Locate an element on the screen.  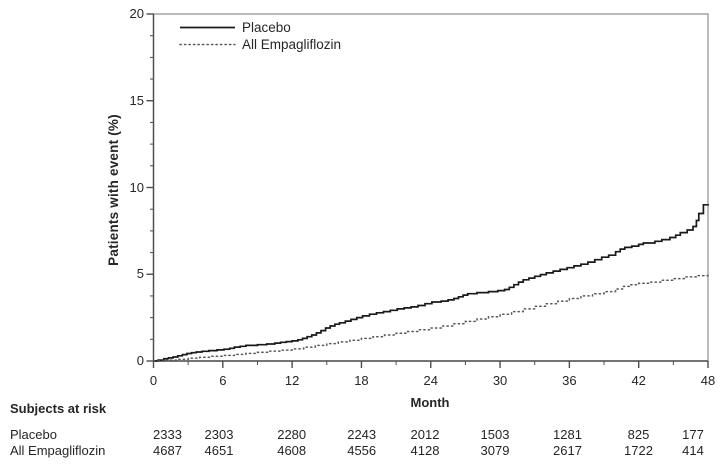
x-tick-label: 30 is located at coordinates (500, 380).